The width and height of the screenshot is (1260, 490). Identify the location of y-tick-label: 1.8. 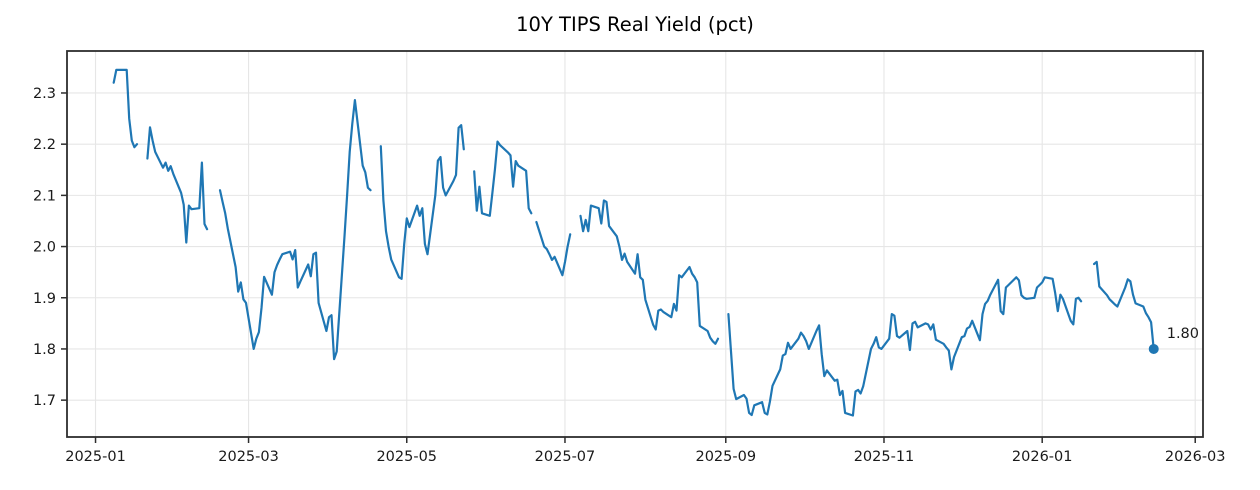
(44, 350).